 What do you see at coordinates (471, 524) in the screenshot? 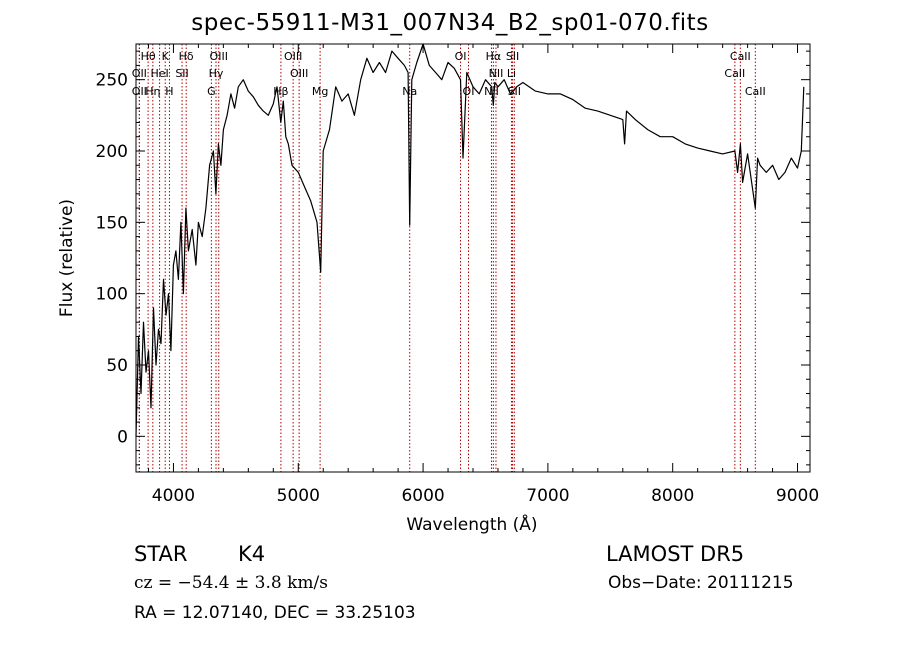
I see `x-axis-label: Wavelength (Å)` at bounding box center [471, 524].